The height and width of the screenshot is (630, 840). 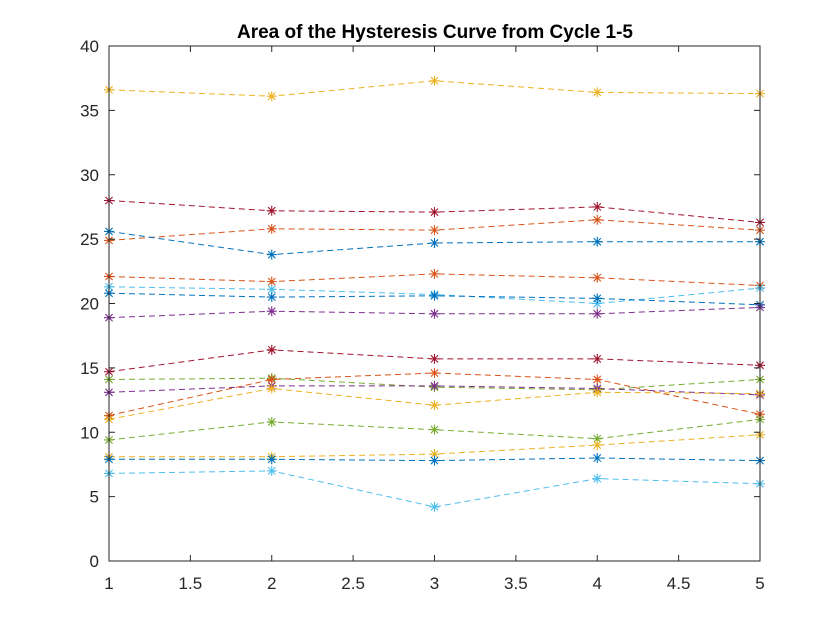 I want to click on y-tick-label: 40, so click(x=89, y=46).